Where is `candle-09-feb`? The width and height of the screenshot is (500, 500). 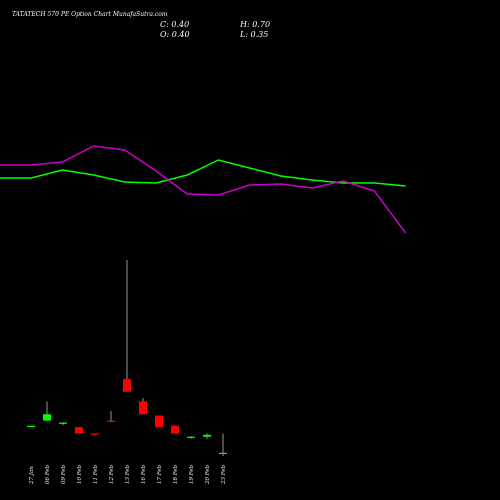 candle-09-feb is located at coordinates (63, 423).